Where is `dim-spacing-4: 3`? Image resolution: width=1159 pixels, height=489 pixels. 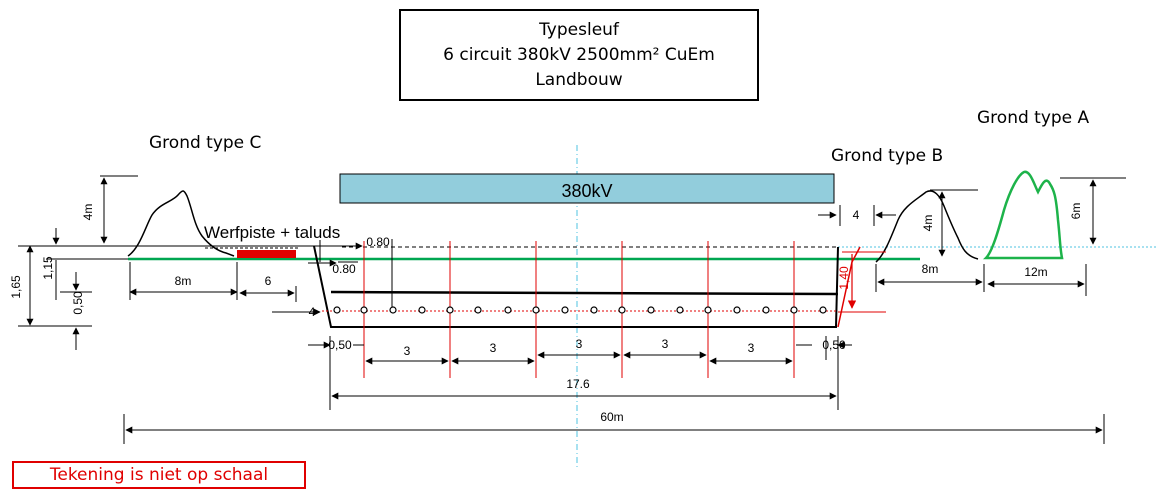
dim-spacing-4: 3 is located at coordinates (665, 344).